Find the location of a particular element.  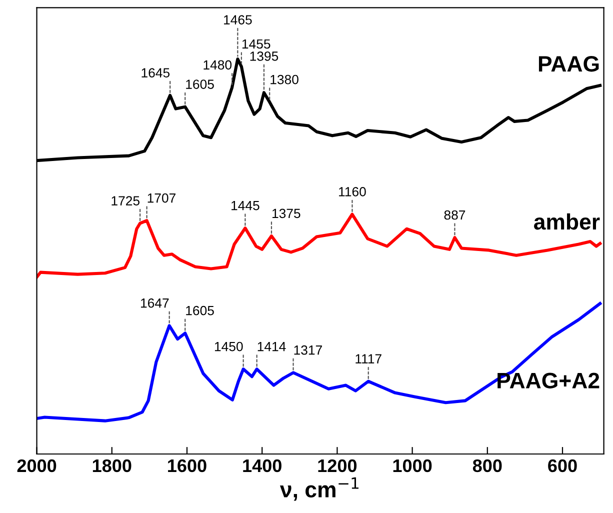

annotation: 1647 is located at coordinates (154, 303).